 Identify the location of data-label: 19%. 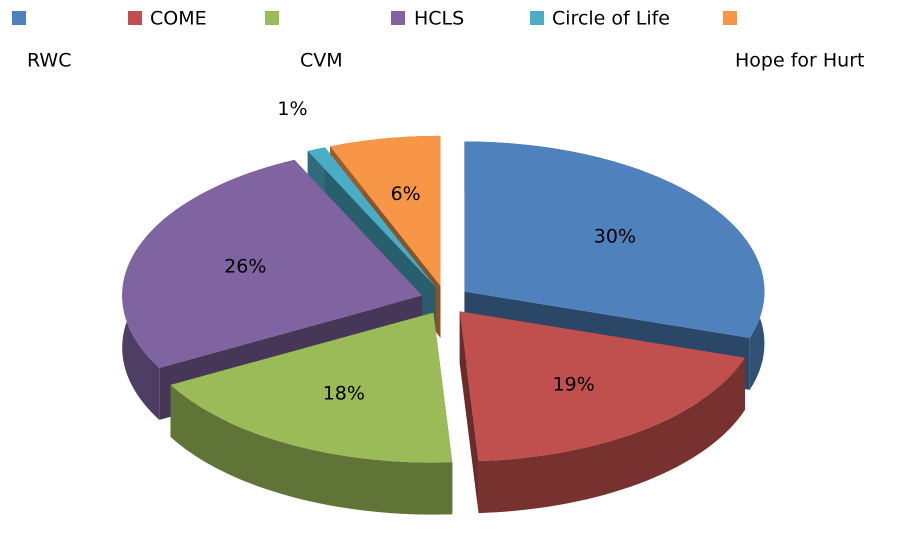
(574, 384).